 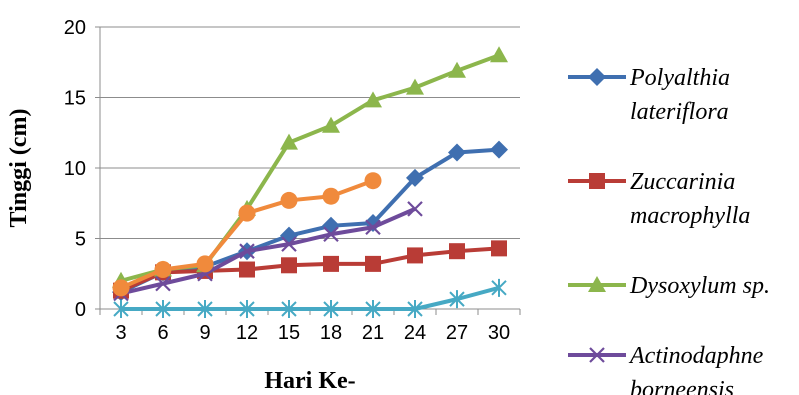 What do you see at coordinates (696, 356) in the screenshot?
I see `legend-label: Actinodaphne` at bounding box center [696, 356].